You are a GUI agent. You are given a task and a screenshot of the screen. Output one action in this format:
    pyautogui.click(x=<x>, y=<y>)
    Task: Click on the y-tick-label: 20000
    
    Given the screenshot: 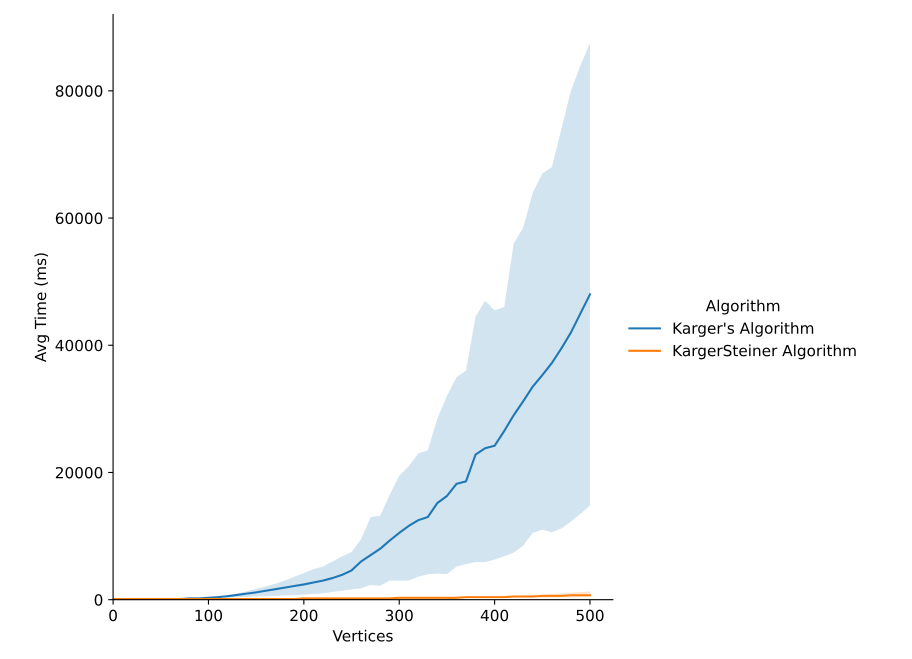 What is the action you would take?
    pyautogui.click(x=79, y=472)
    